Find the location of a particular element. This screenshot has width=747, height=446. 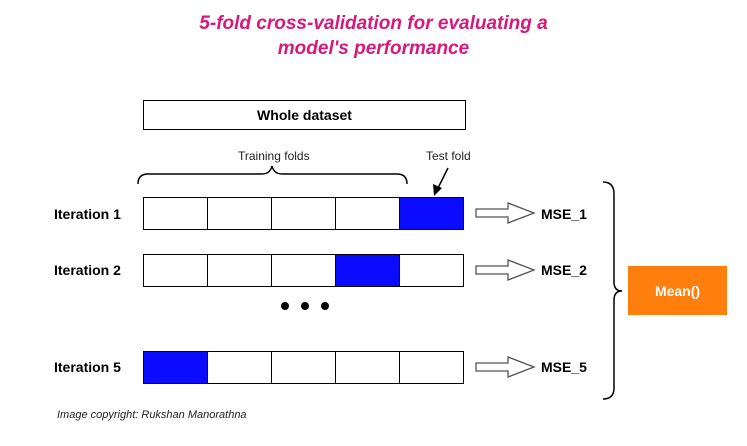

iteration-5-folds is located at coordinates (305, 367).